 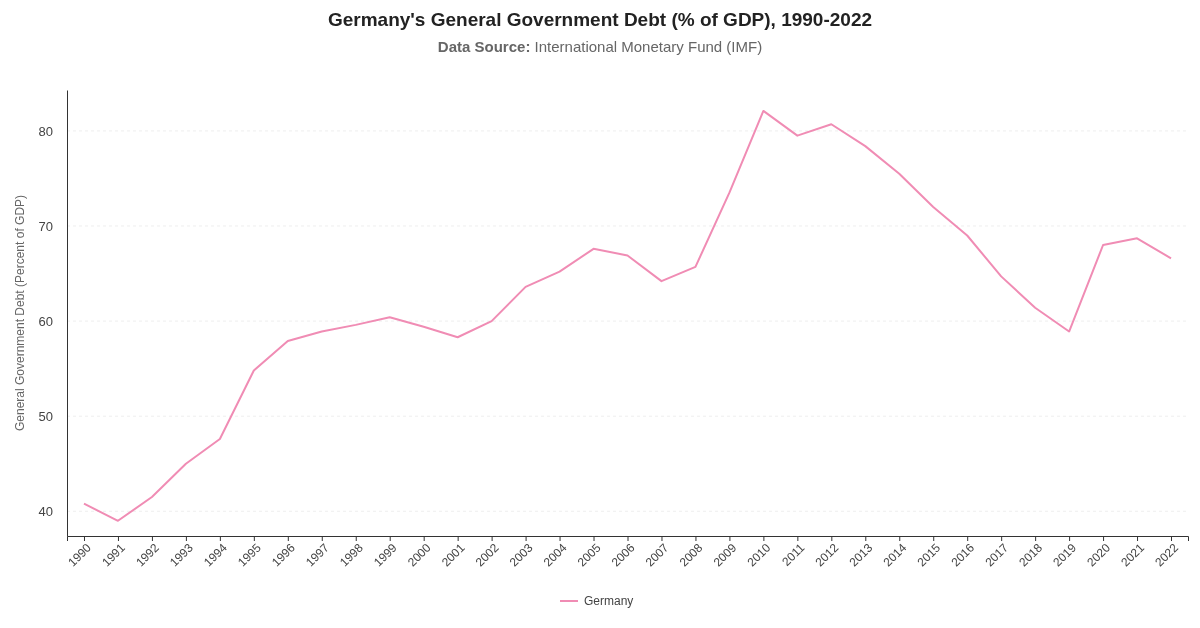 I want to click on chart-subtitle: Data Source: International Monetary Fund (IMF), so click(x=600, y=46).